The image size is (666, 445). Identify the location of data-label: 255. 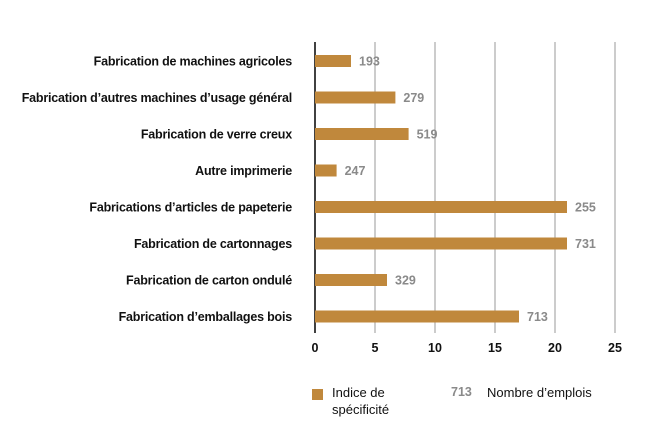
(585, 208).